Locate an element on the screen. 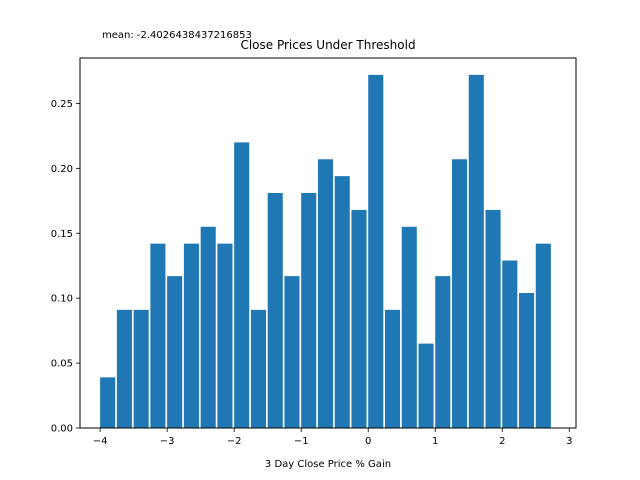 The image size is (640, 480). mean-annotation: mean: -2.4026438437216853 is located at coordinates (177, 35).